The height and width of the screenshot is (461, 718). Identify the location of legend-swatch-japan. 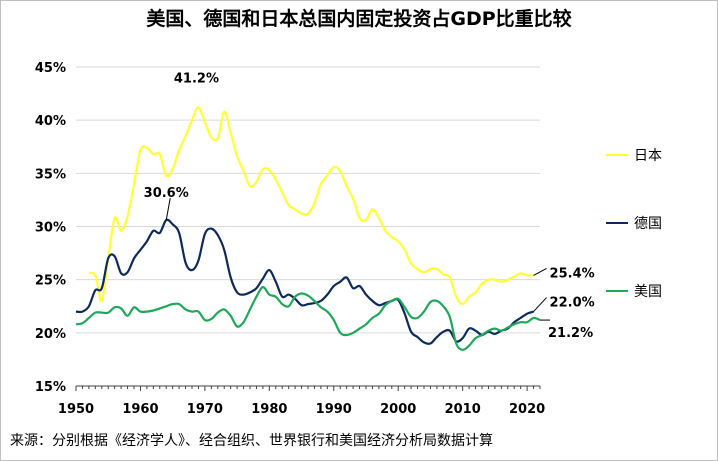
(617, 155).